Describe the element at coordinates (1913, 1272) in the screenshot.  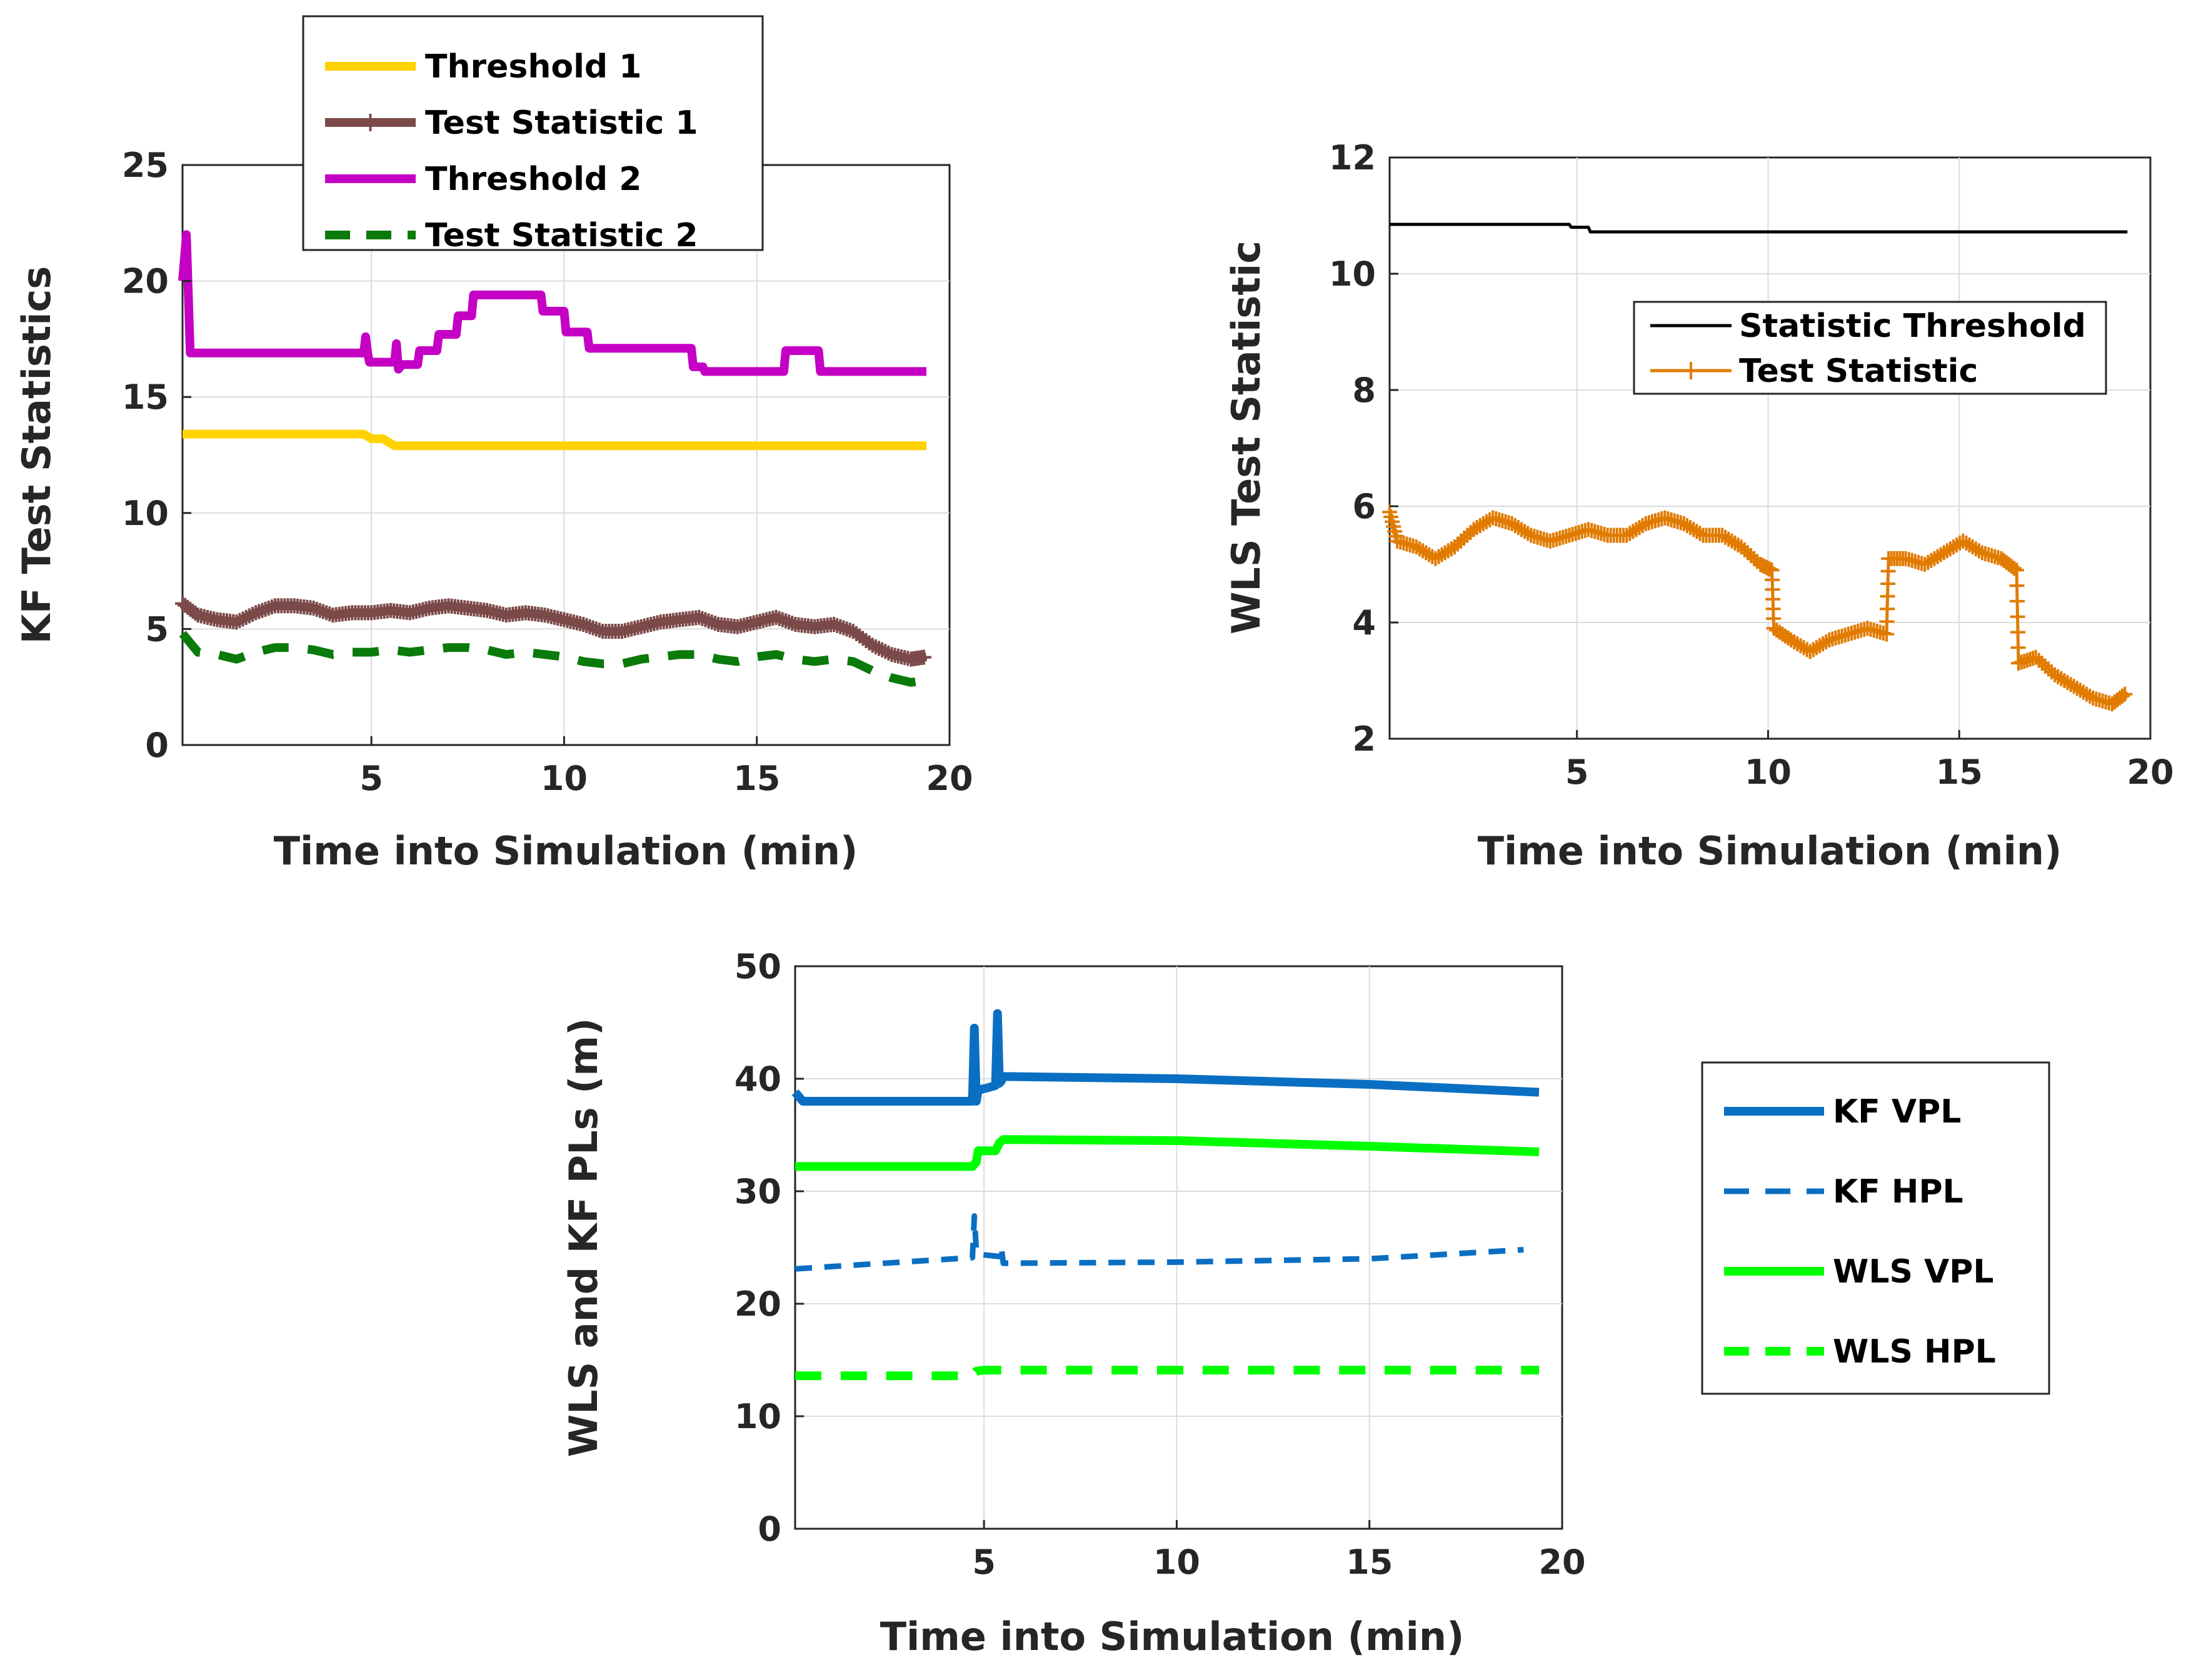
I see `legend-label: WLS VPL` at that location.